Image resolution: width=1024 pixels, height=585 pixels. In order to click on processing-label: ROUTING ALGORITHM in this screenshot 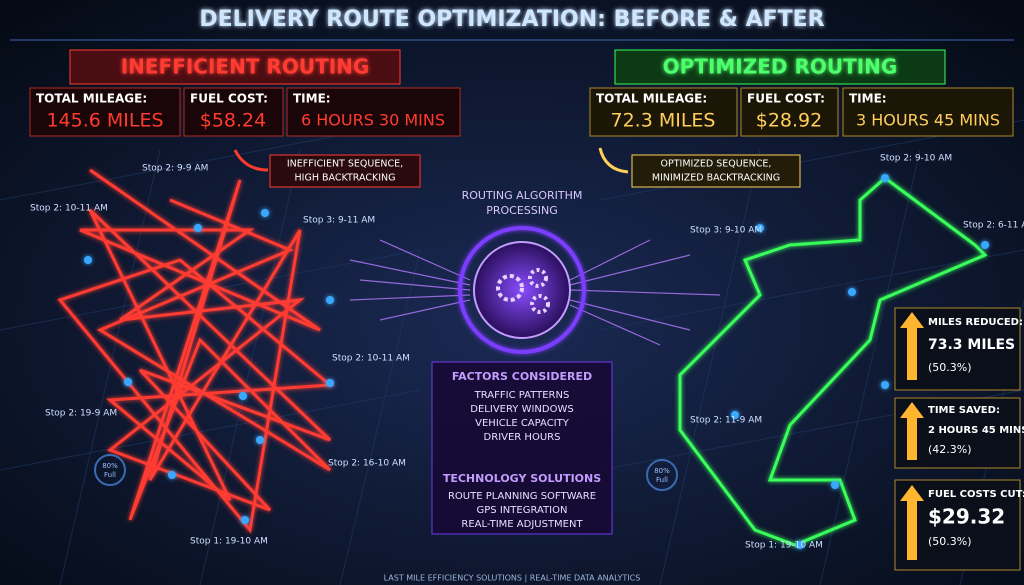, I will do `click(522, 195)`.